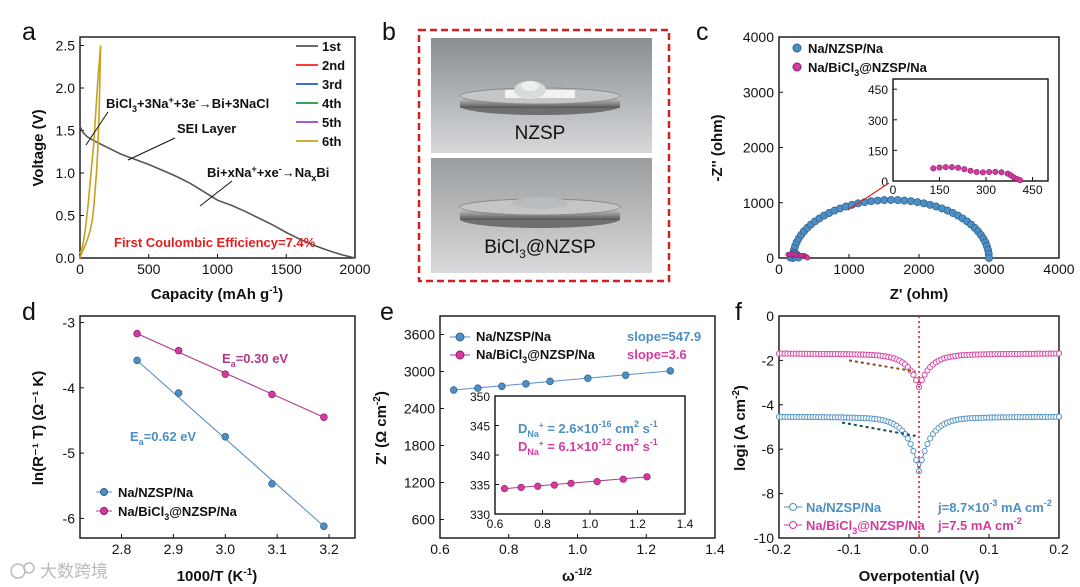 The height and width of the screenshot is (587, 1080). I want to click on plot-frame-a, so click(217, 147).